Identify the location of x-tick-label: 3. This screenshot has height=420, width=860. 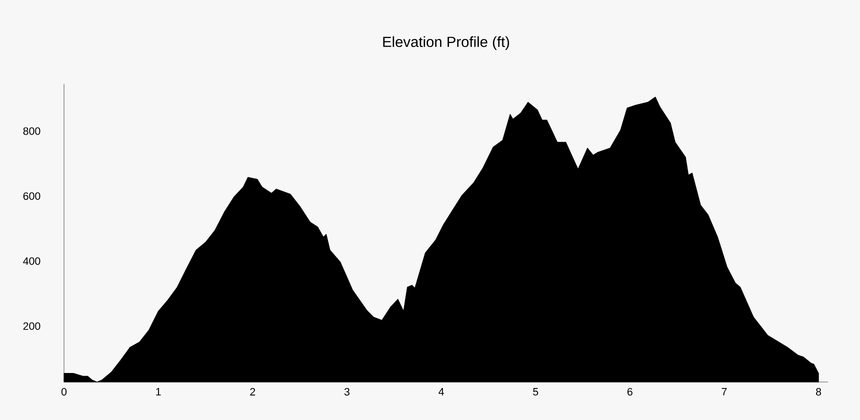
(347, 392).